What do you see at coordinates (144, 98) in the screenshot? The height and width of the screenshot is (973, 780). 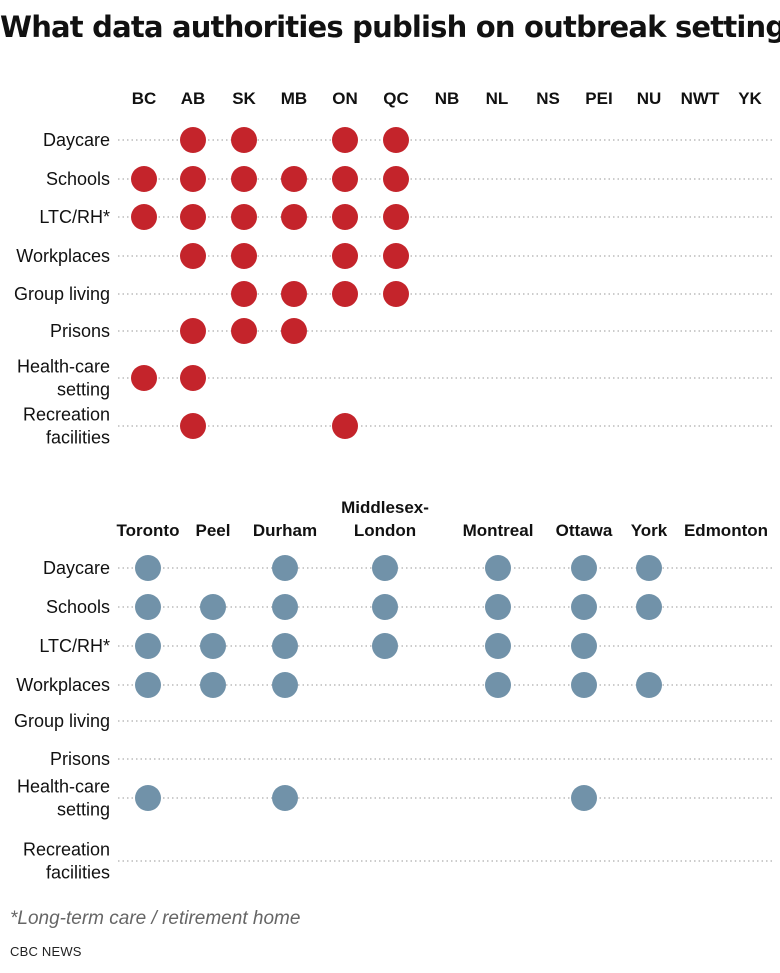 I see `column-label: BC` at bounding box center [144, 98].